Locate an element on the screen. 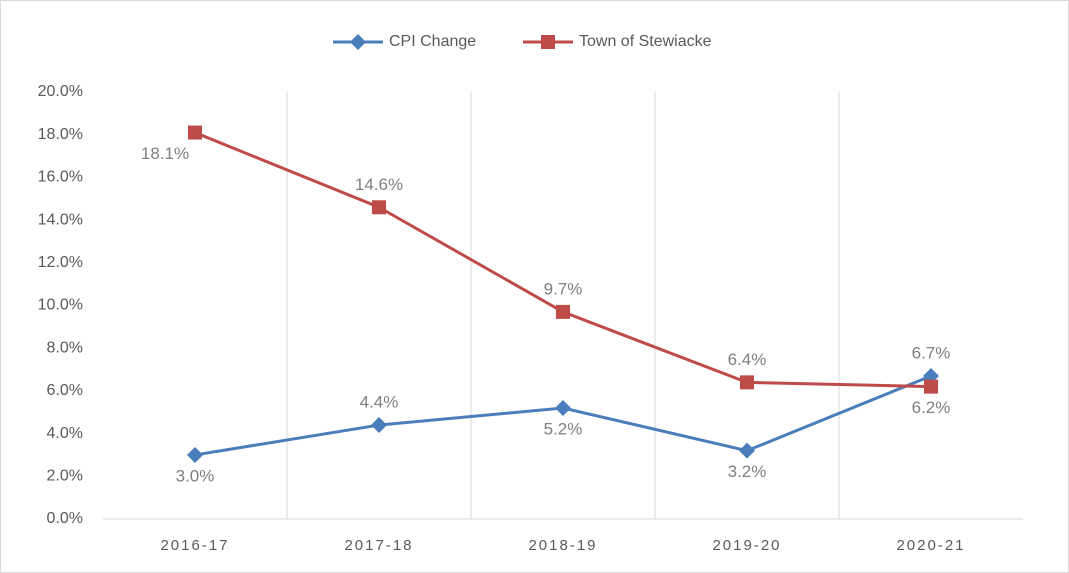 This screenshot has height=573, width=1069. x-tick-label: 2016-17 is located at coordinates (194, 545).